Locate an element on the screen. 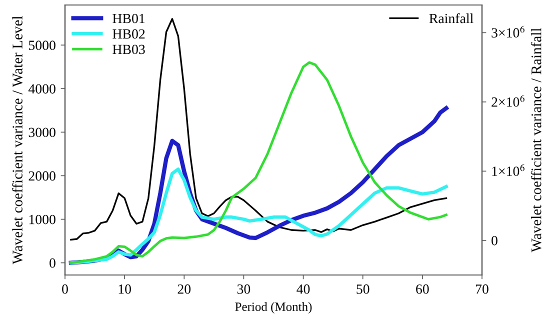 The image size is (550, 323). x-tick-label: 20 is located at coordinates (184, 289).